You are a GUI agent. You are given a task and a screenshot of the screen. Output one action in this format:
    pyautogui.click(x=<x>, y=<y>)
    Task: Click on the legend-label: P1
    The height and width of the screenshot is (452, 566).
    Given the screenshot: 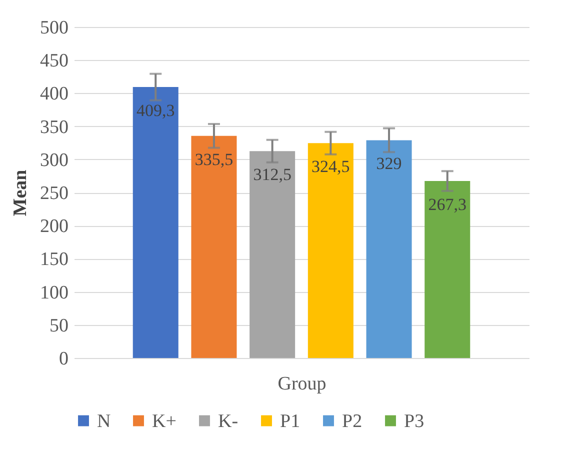 What is the action you would take?
    pyautogui.click(x=290, y=421)
    